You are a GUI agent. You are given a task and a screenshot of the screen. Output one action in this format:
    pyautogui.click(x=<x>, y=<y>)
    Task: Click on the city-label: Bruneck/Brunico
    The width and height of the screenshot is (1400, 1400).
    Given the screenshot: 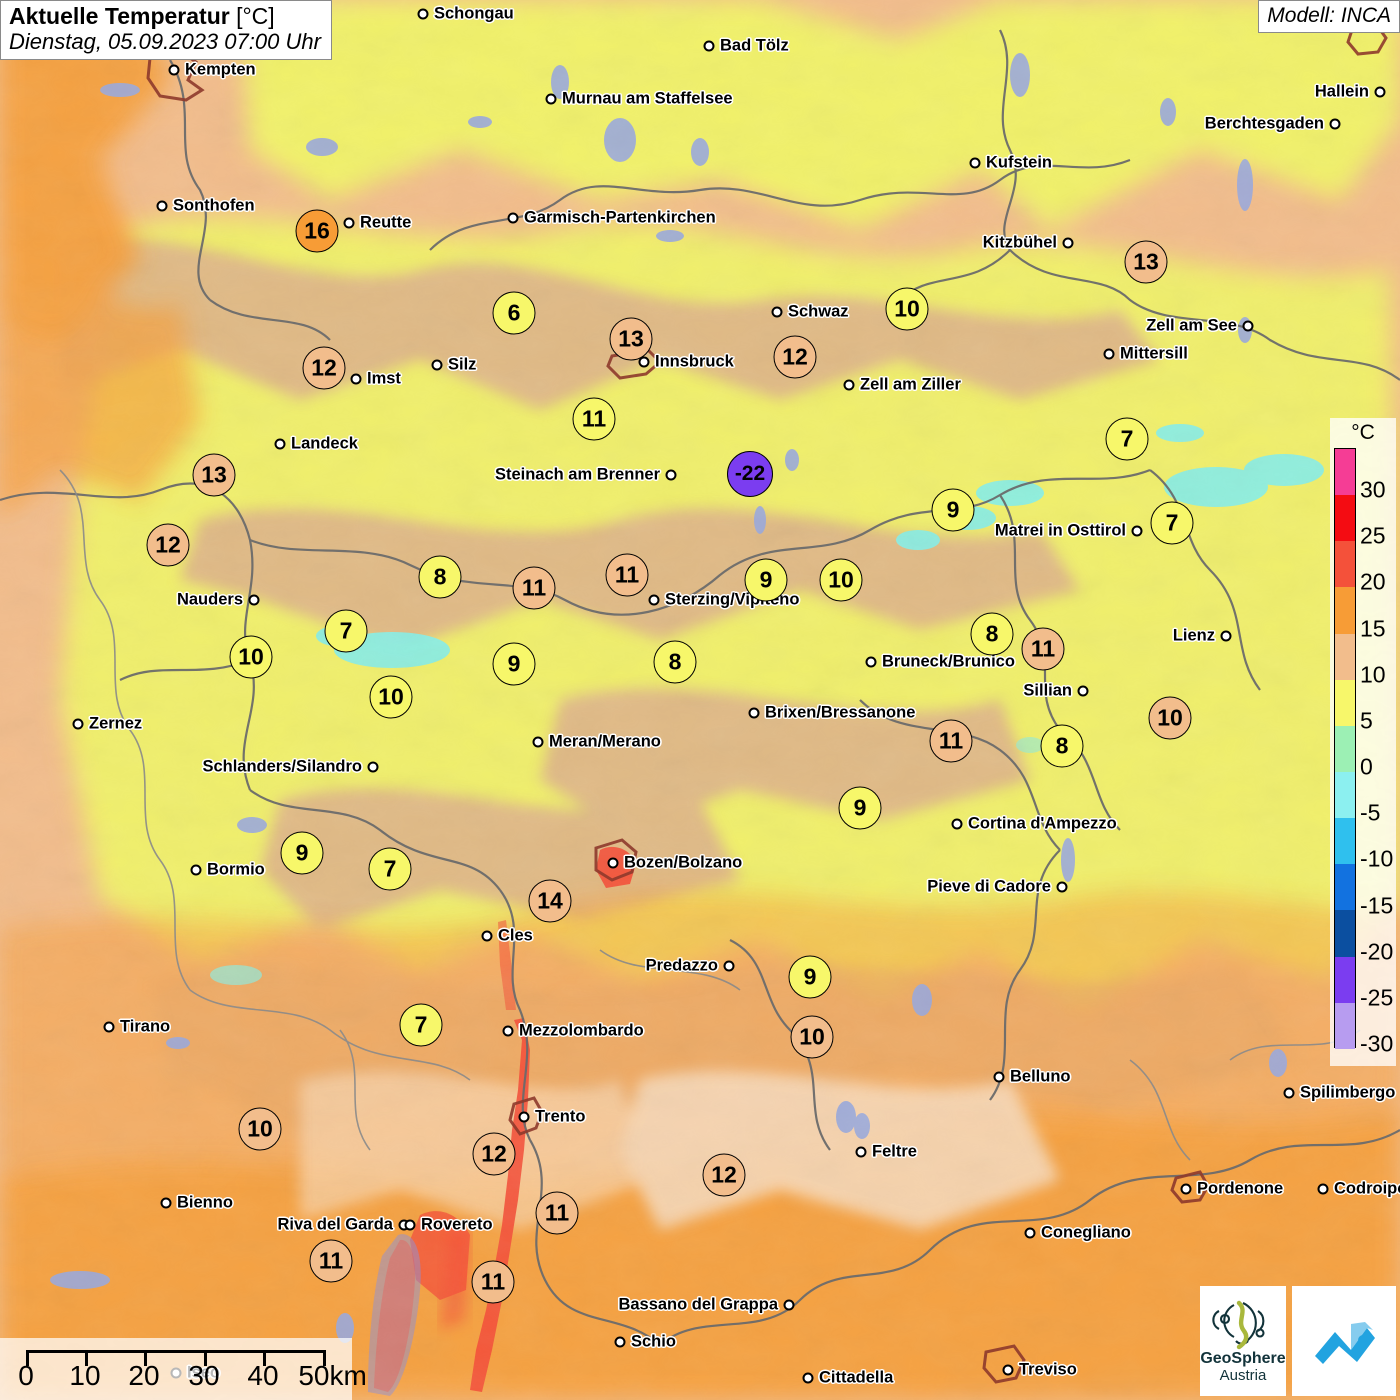 What is the action you would take?
    pyautogui.click(x=948, y=661)
    